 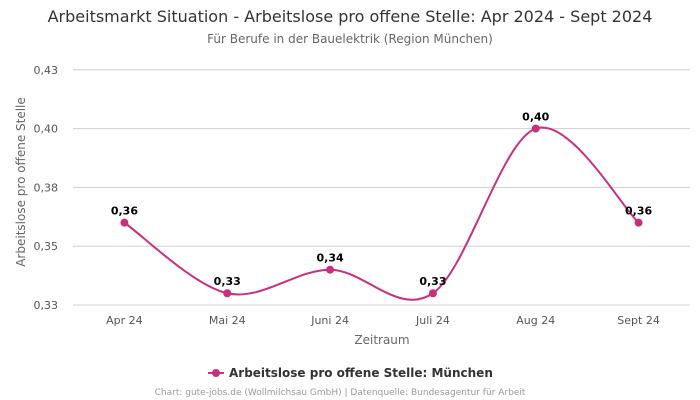 What do you see at coordinates (46, 70) in the screenshot?
I see `y-tick-label: 0,43` at bounding box center [46, 70].